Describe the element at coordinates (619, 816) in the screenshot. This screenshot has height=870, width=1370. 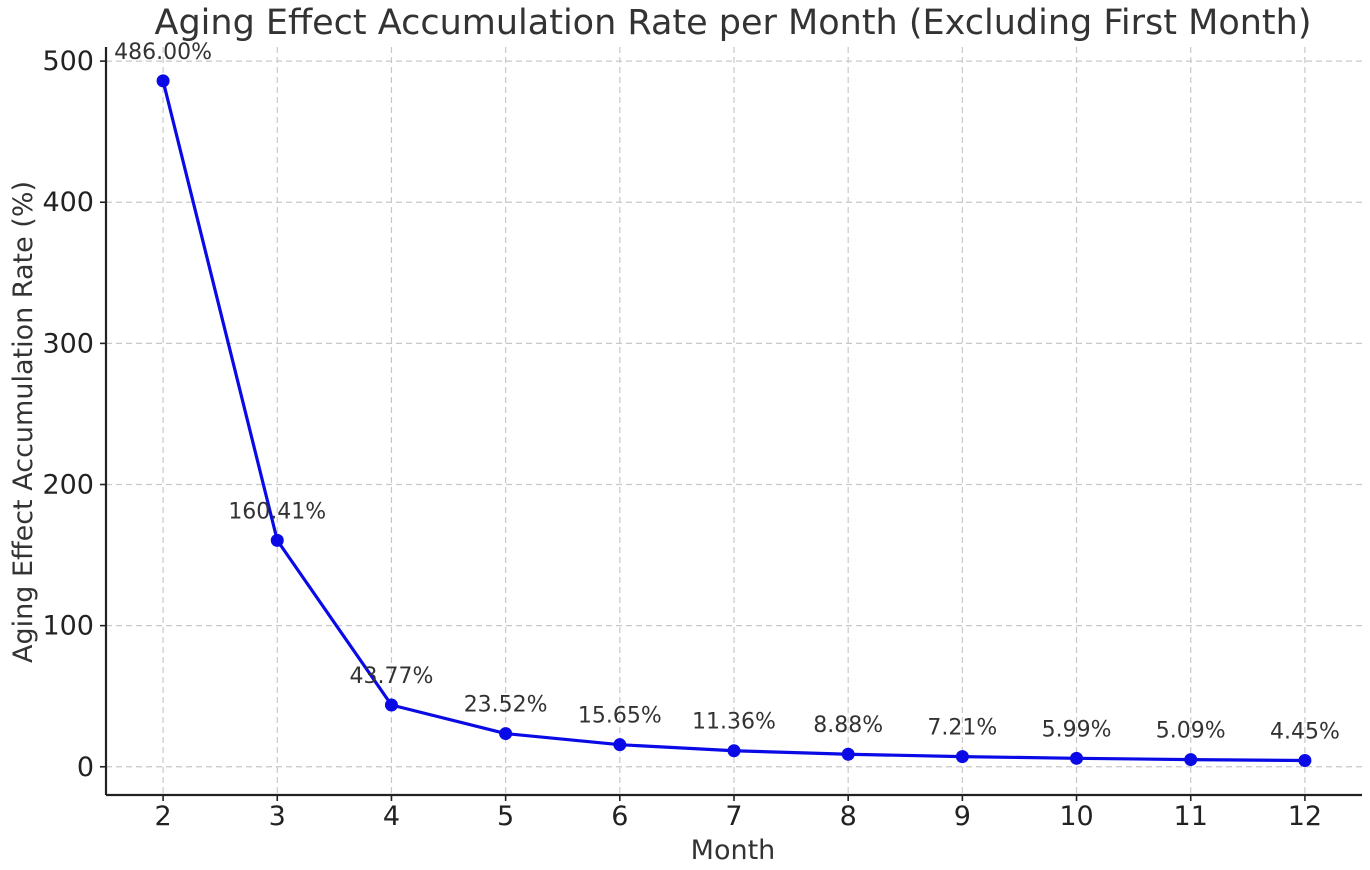
I see `x-tick-label: 6` at that location.